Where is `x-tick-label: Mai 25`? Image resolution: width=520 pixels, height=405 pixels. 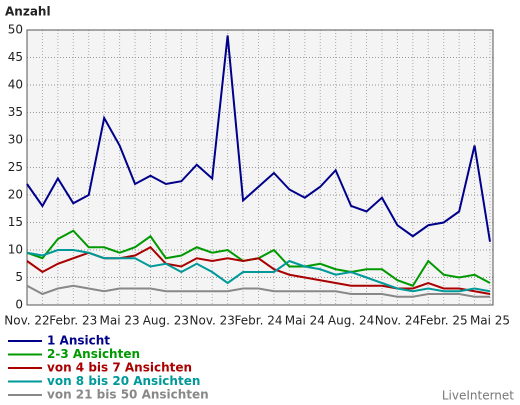
x-tick-label: Mai 25 is located at coordinates (490, 321).